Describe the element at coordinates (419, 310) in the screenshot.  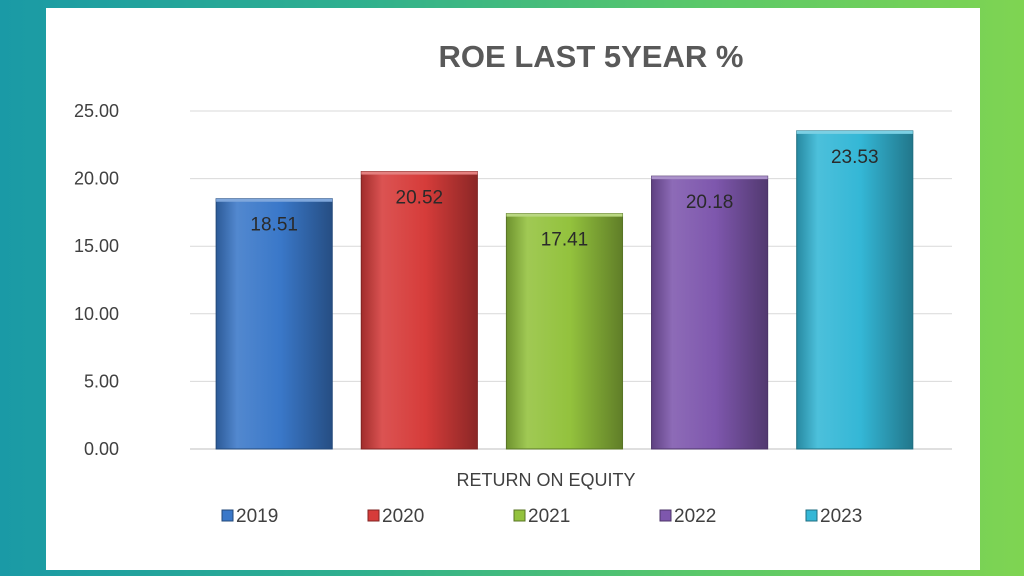
I see `bar-2020` at that location.